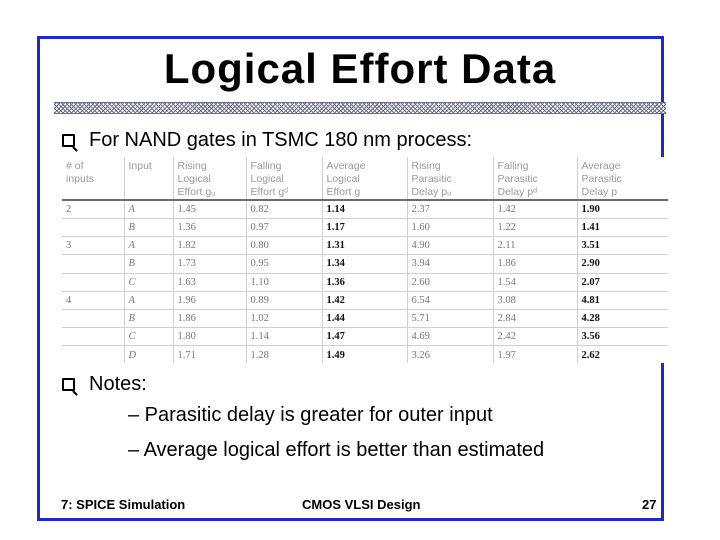 The image size is (720, 540). Describe the element at coordinates (283, 264) in the screenshot. I see `table-cell: 0.95` at that location.